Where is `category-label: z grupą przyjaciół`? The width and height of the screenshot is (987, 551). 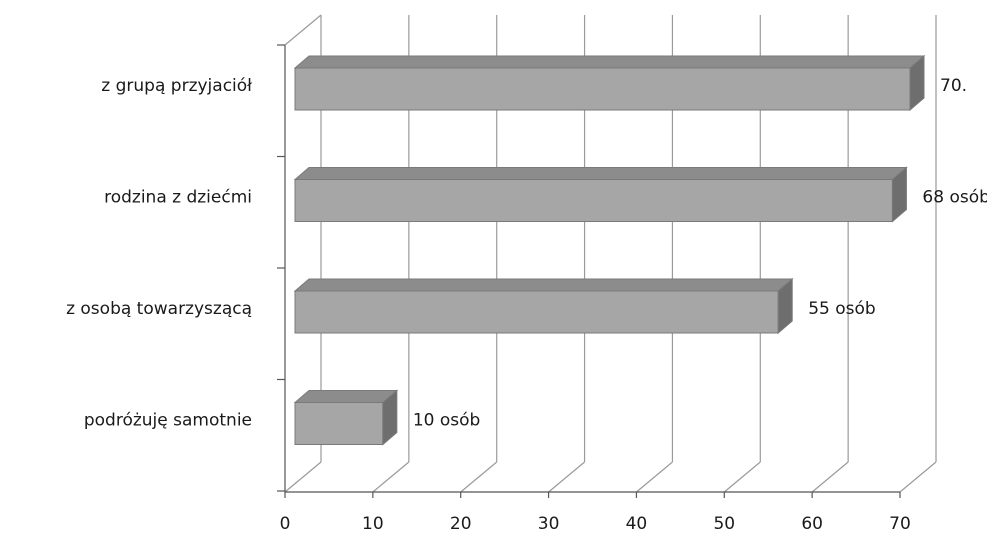 category-label: z grupą przyjaciół is located at coordinates (176, 86).